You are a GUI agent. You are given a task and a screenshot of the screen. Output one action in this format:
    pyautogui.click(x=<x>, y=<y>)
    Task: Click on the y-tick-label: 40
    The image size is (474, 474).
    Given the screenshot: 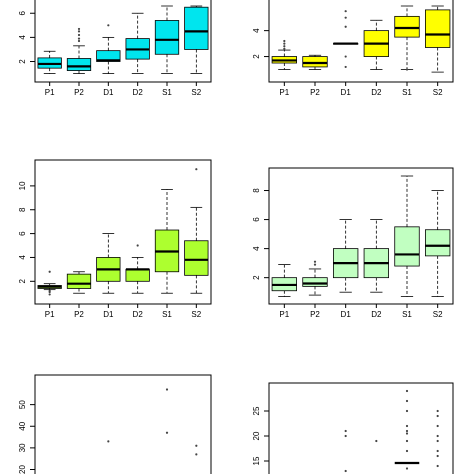 What is the action you would take?
    pyautogui.click(x=22, y=425)
    